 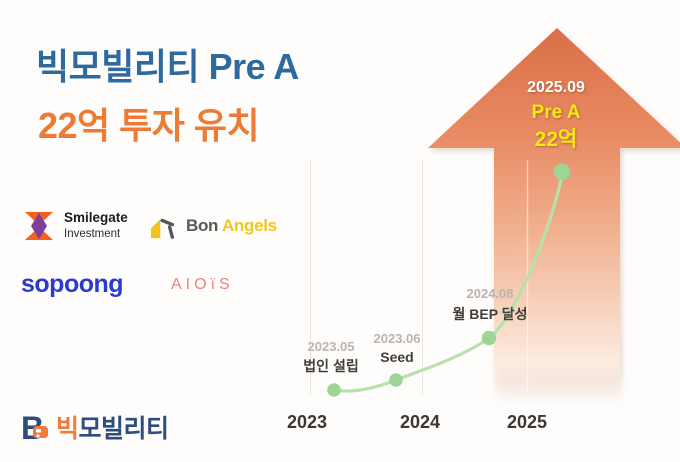 What do you see at coordinates (167, 66) in the screenshot?
I see `page-title-line1: 빅모빌리티 Pre A` at bounding box center [167, 66].